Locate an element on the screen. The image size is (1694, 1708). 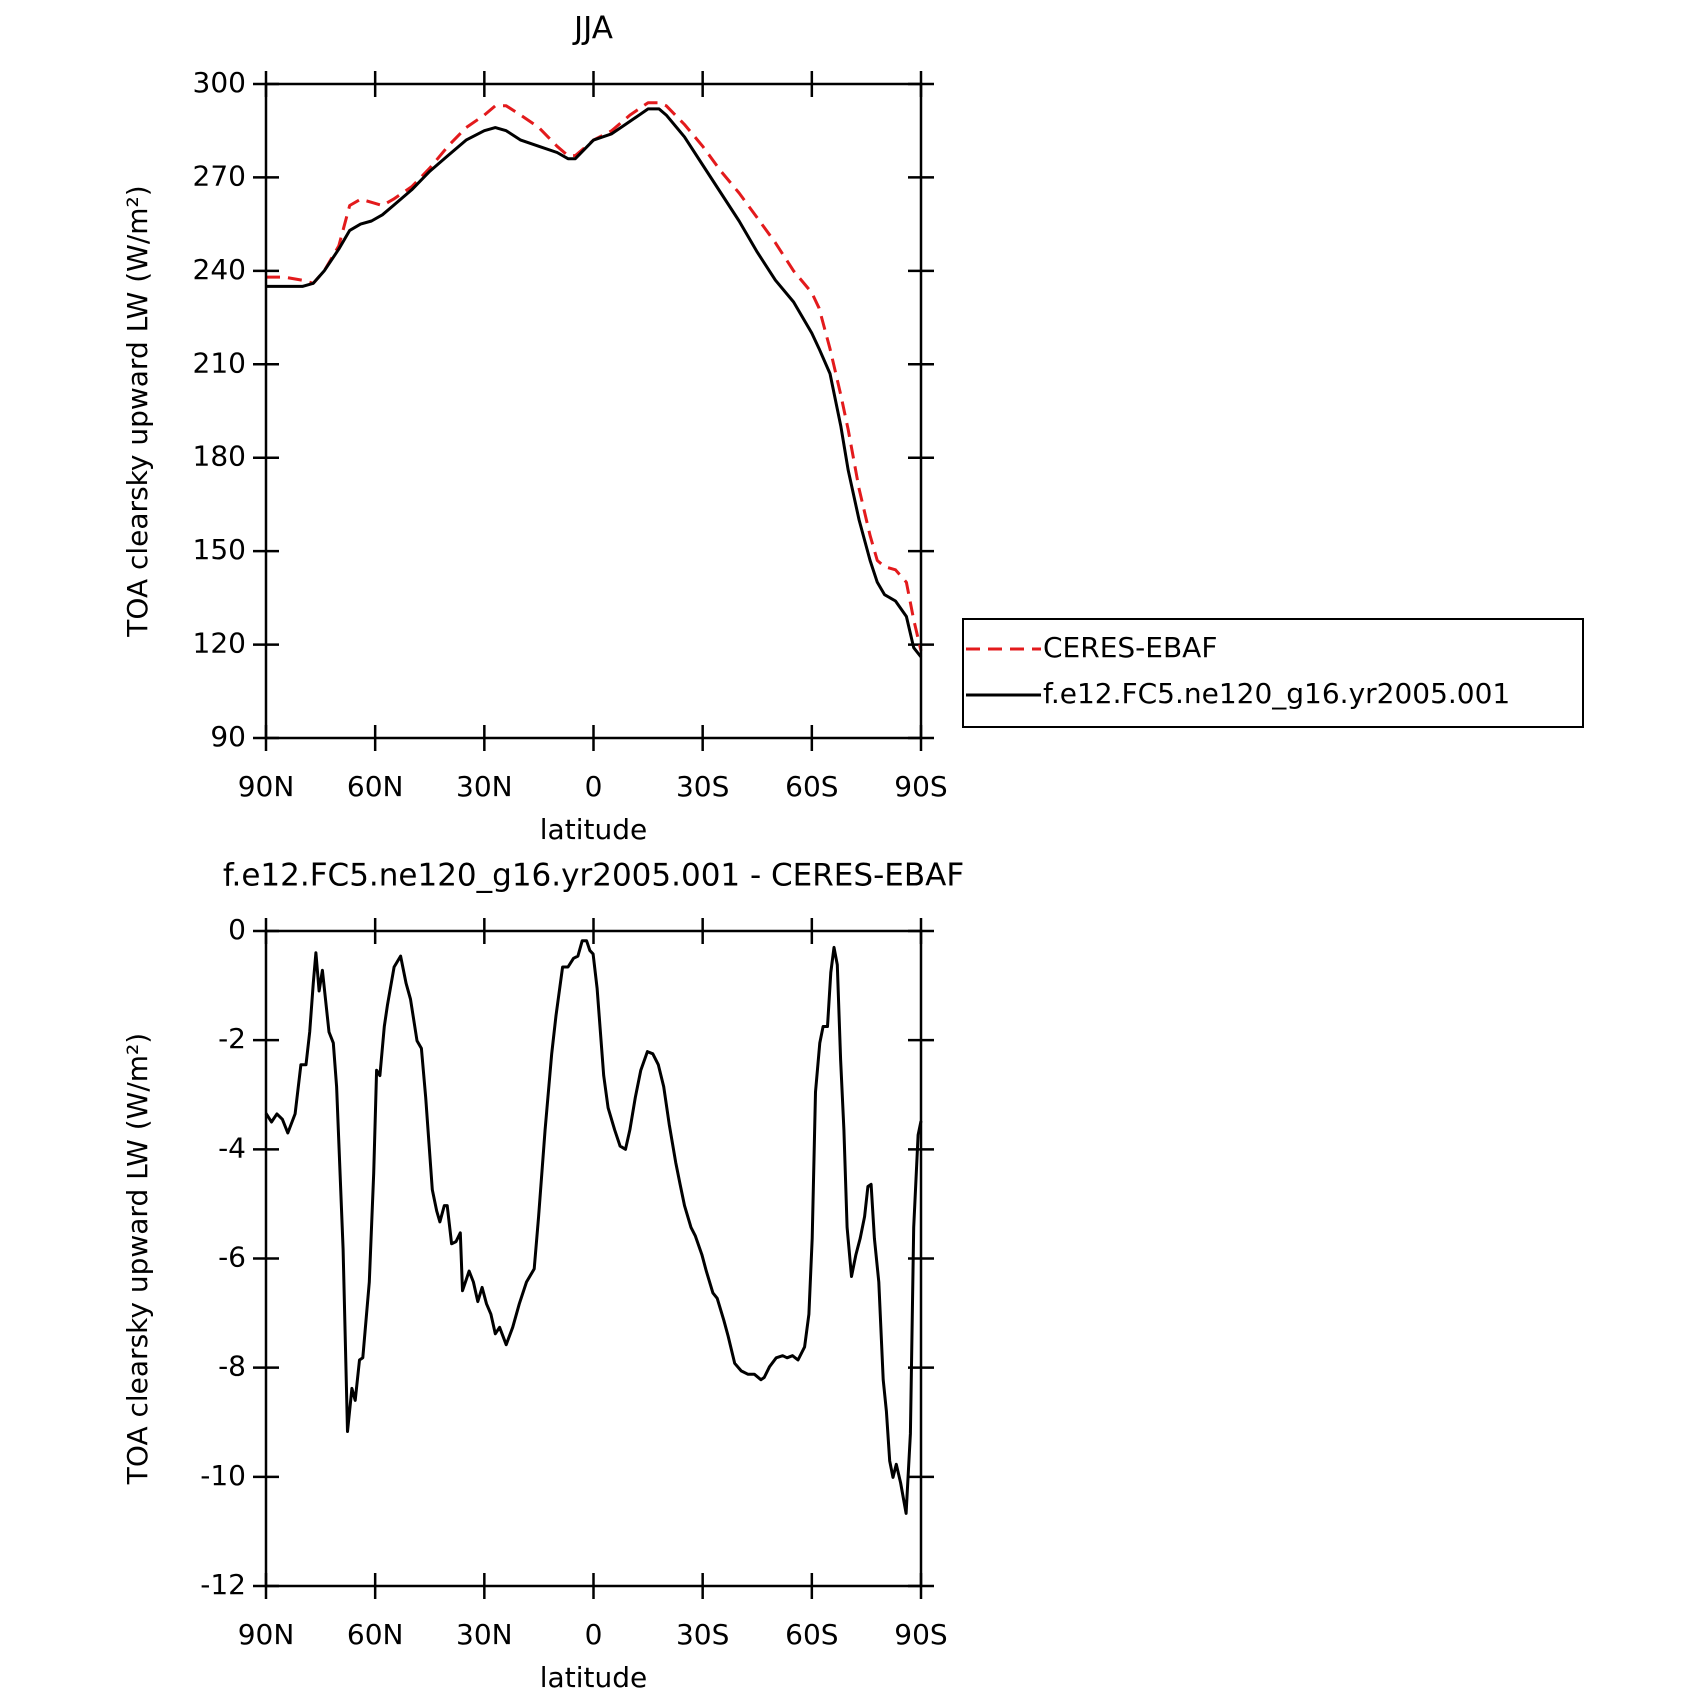
legend-label: CERES-EBAF is located at coordinates (1130, 647).